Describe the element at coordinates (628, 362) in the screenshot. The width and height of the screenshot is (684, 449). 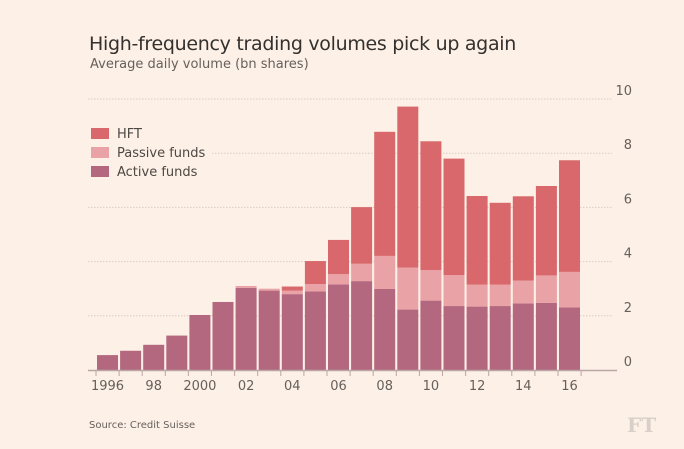
I see `y-tick-label: 0` at that location.